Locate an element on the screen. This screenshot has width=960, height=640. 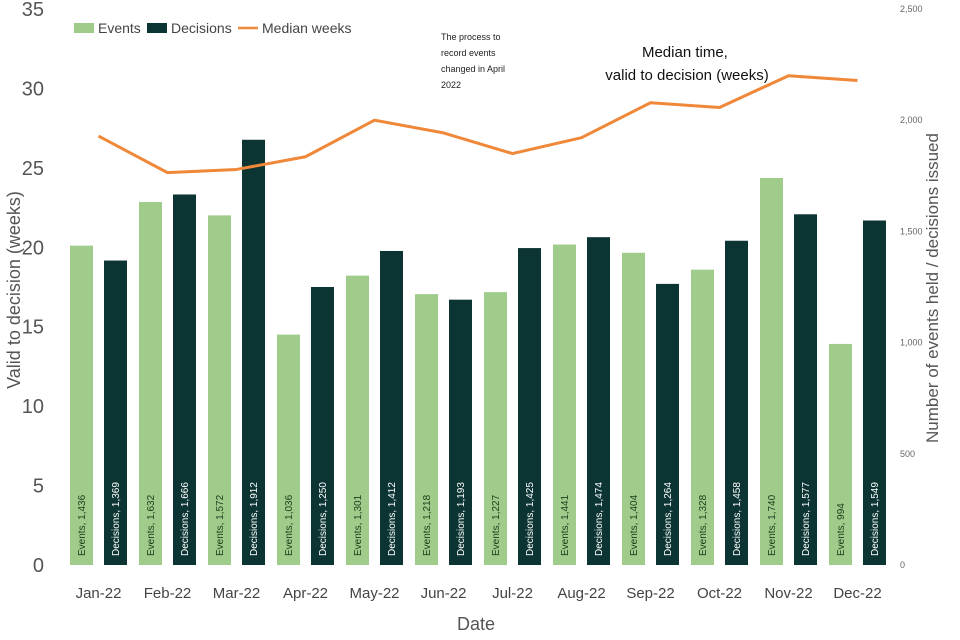
x-tick: May-22 is located at coordinates (374, 593).